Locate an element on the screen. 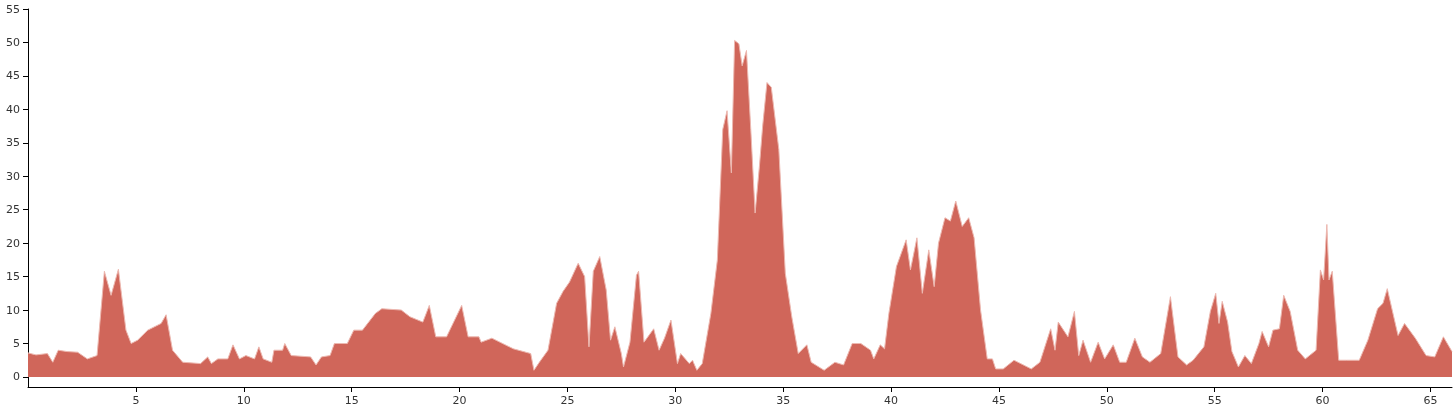  y-tick-label: 40 is located at coordinates (13, 109).